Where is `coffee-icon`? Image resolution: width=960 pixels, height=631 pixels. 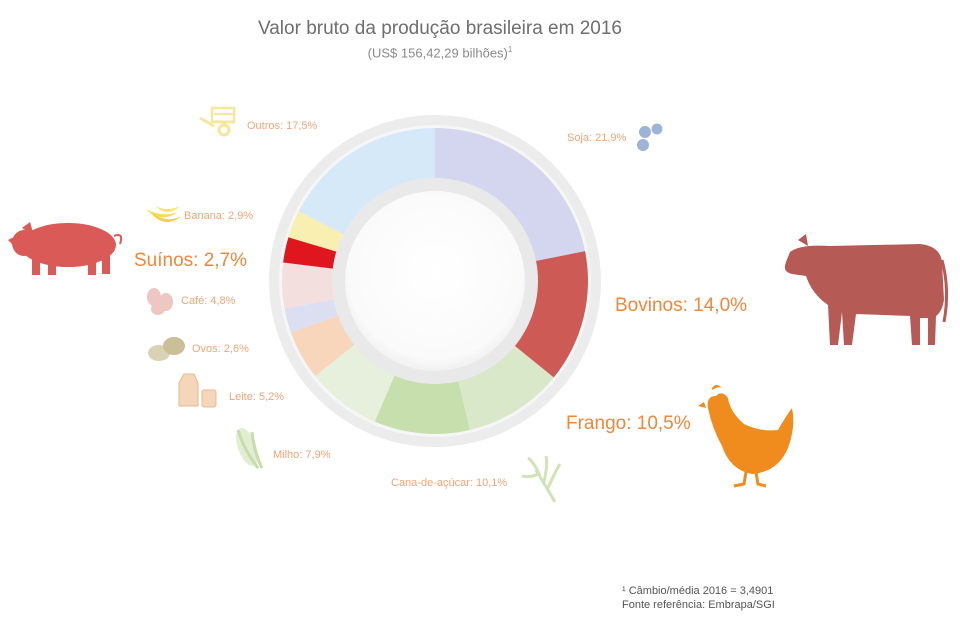
coffee-icon is located at coordinates (160, 301).